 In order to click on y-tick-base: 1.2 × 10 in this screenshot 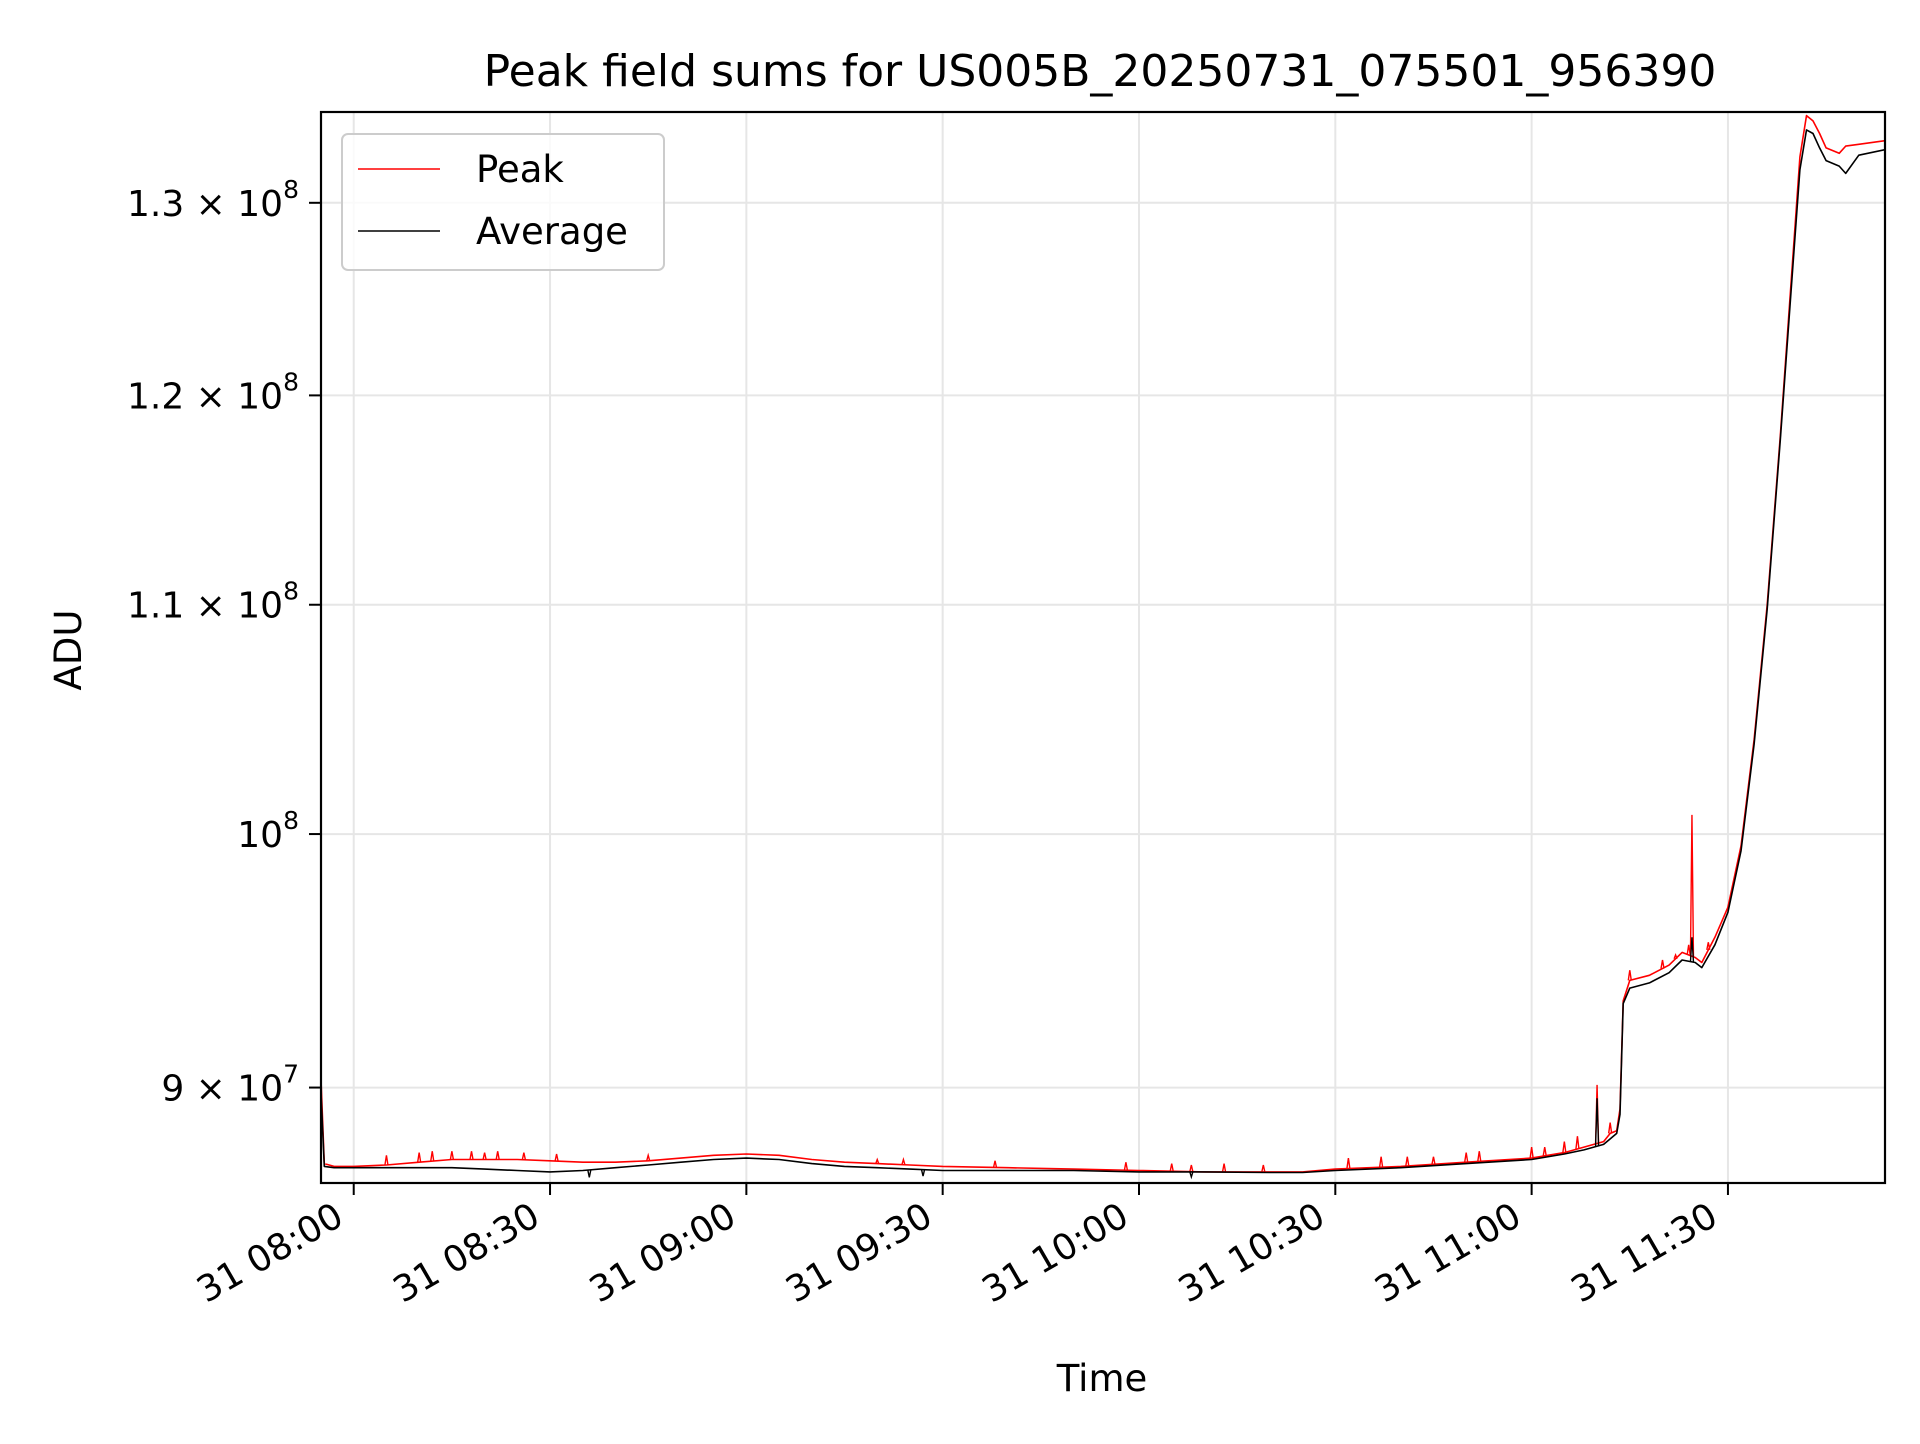, I will do `click(205, 396)`.